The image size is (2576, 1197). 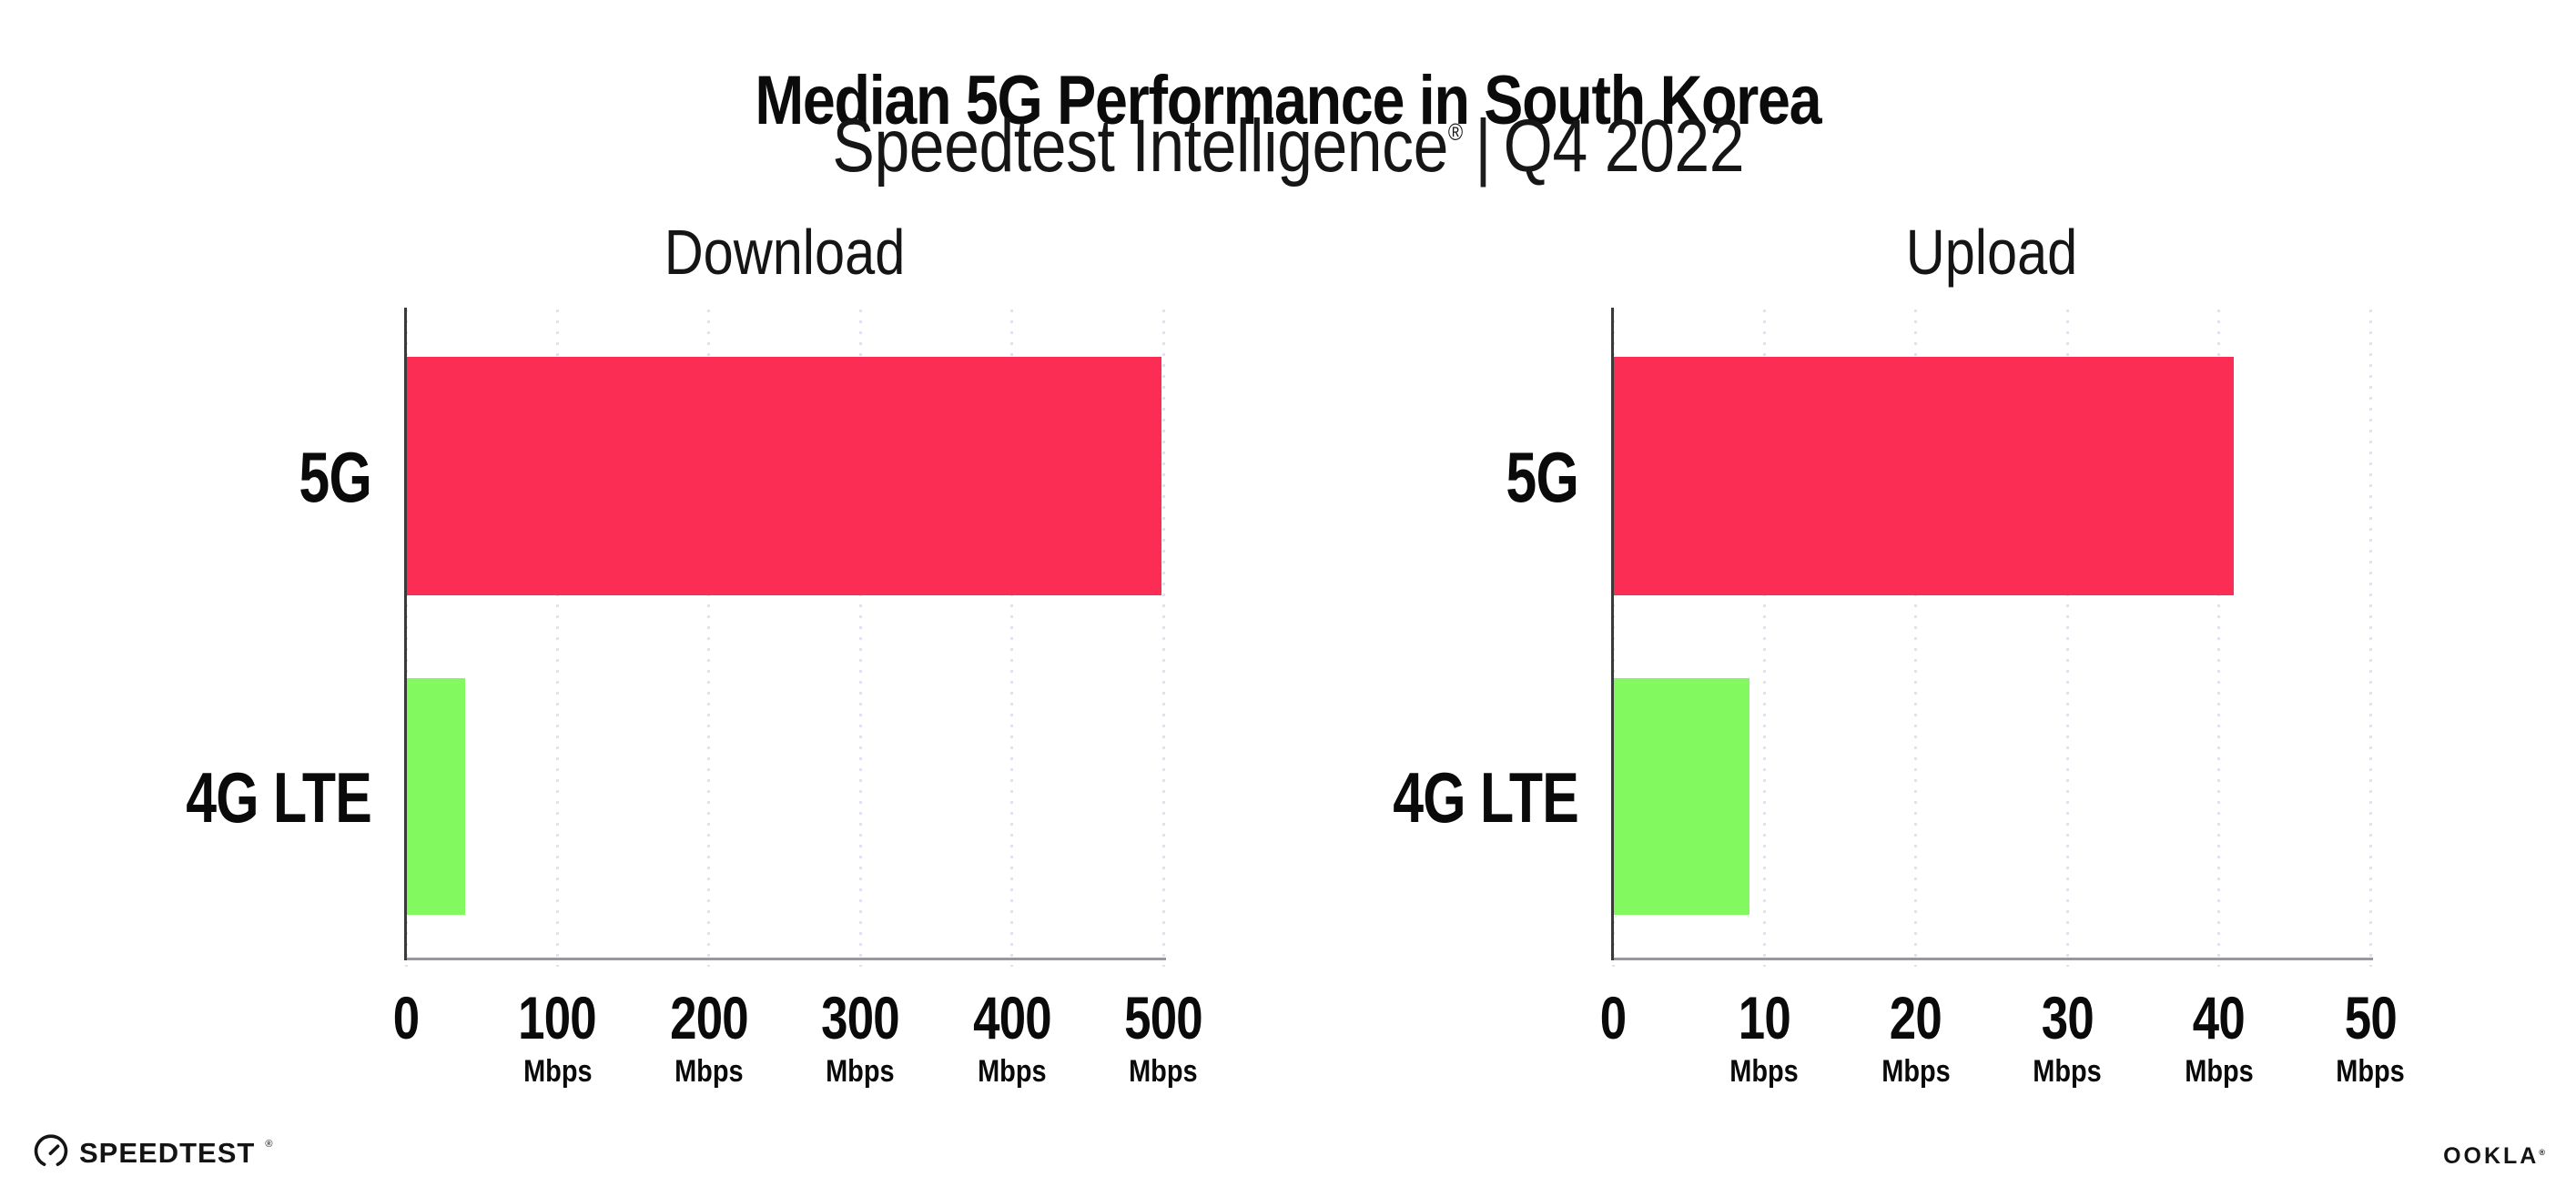 What do you see at coordinates (1991, 253) in the screenshot?
I see `panel-title-upload: Upload` at bounding box center [1991, 253].